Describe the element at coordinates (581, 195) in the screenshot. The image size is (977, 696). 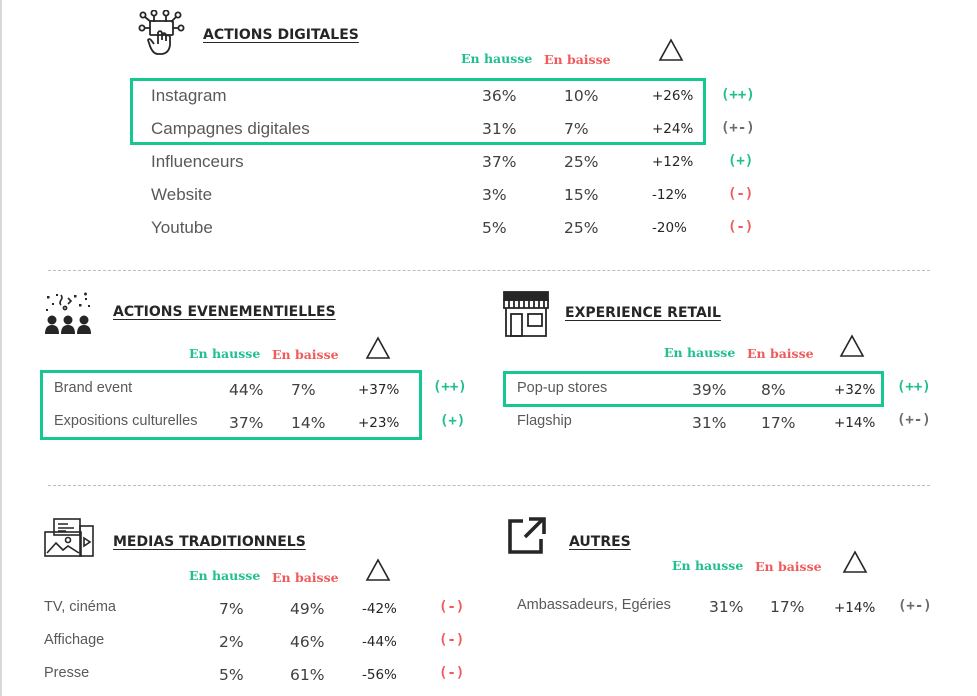
I see `value-down: 15%` at that location.